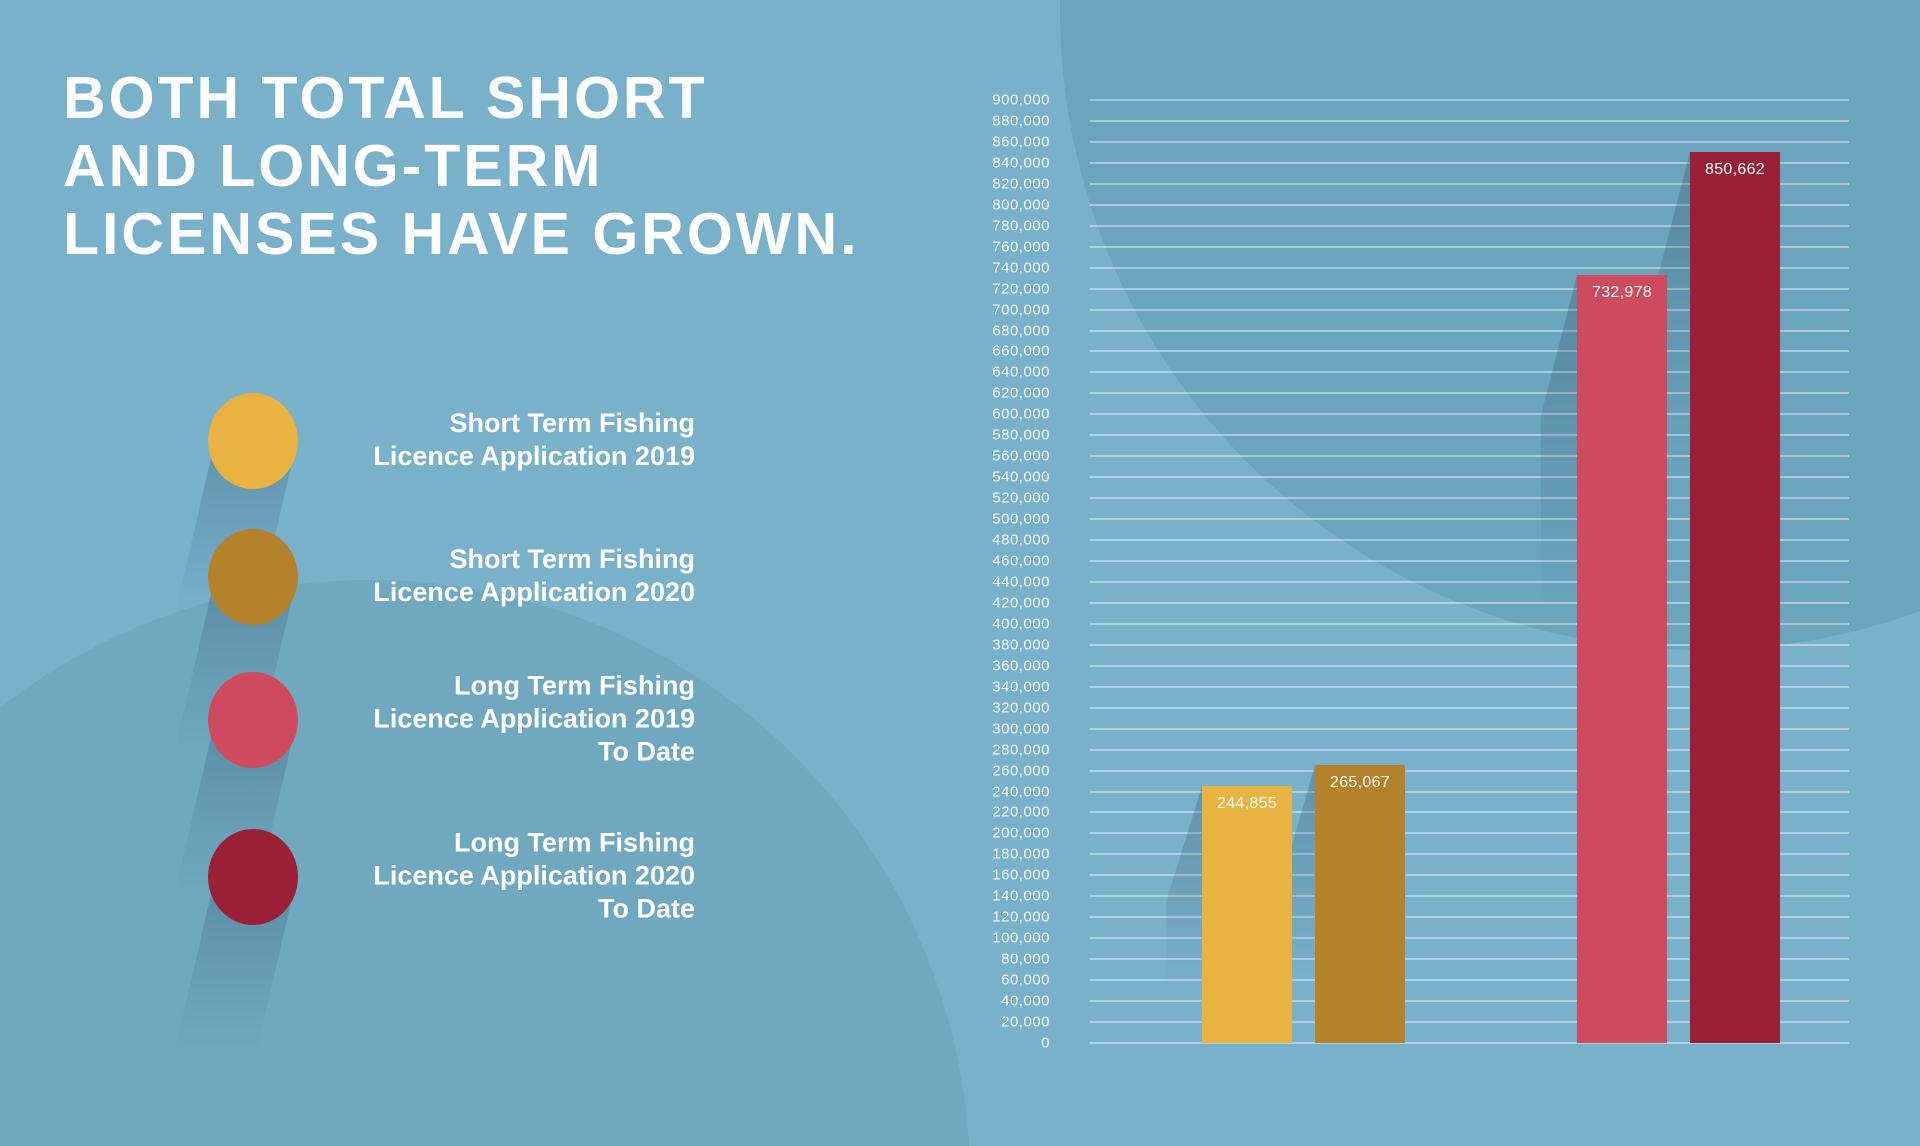 The image size is (1920, 1146). Describe the element at coordinates (1021, 205) in the screenshot. I see `y-axis-tick-label: 800,000` at that location.